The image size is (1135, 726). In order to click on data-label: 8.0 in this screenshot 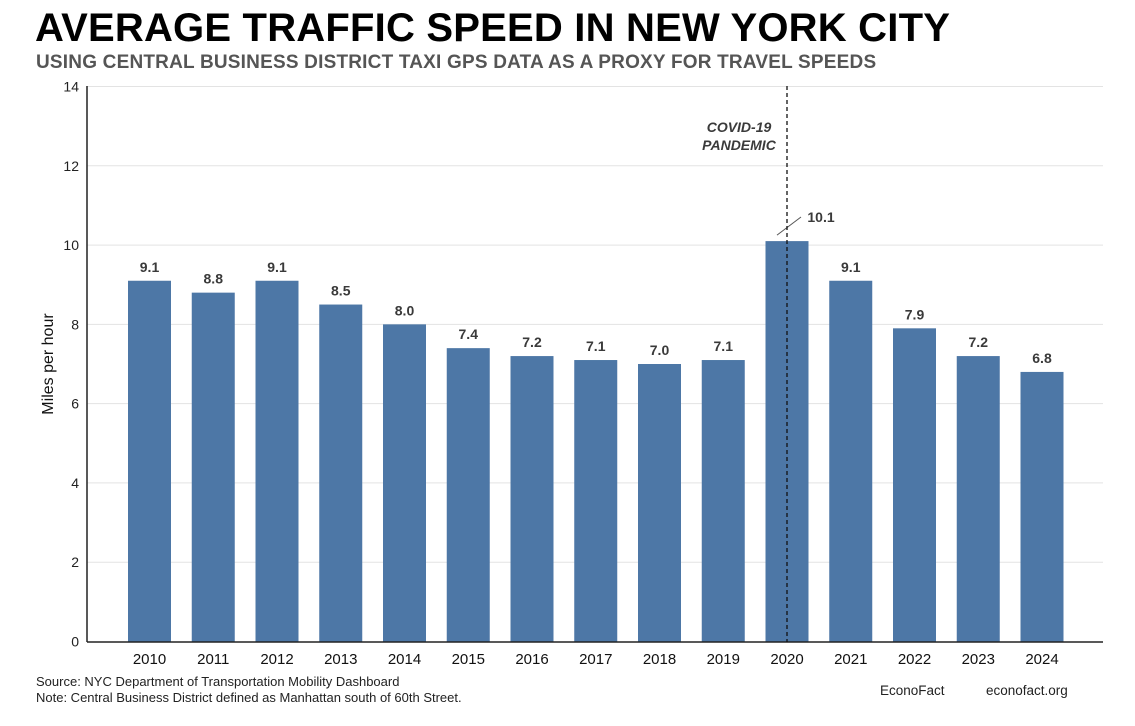, I will do `click(405, 310)`.